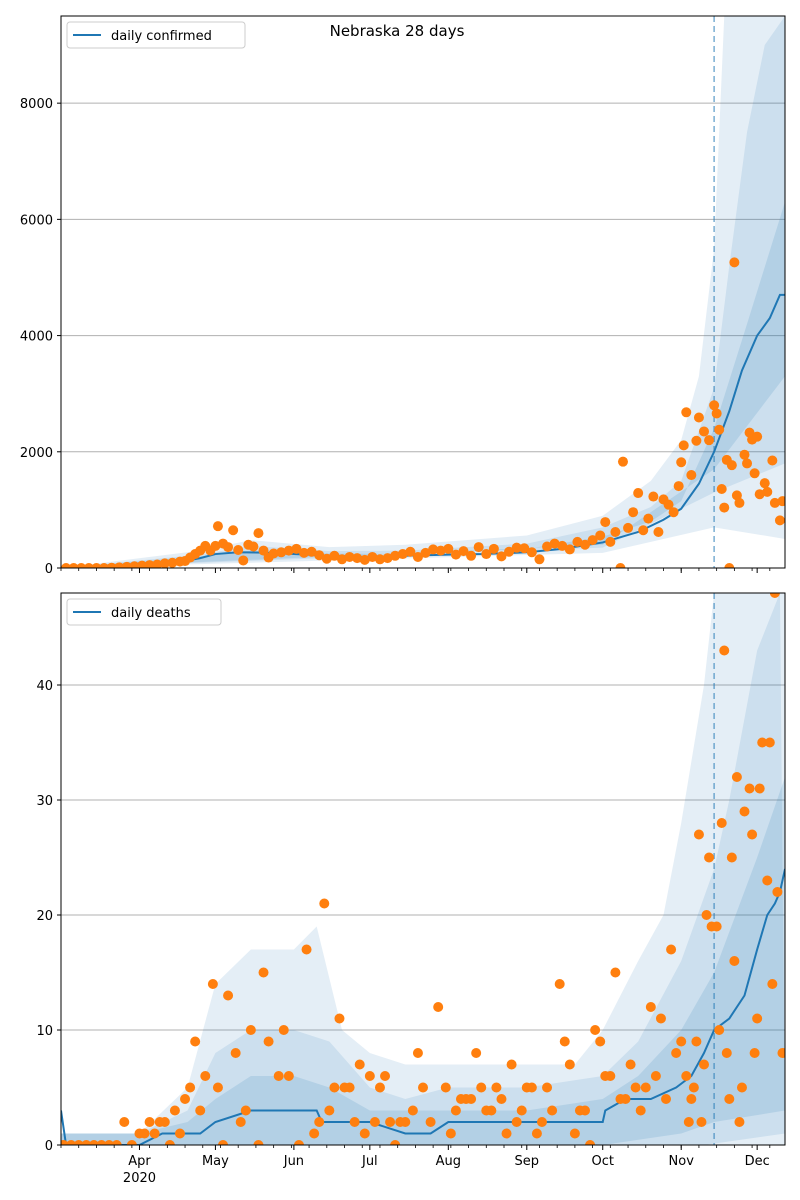  I want to click on legend-box, so click(156, 35).